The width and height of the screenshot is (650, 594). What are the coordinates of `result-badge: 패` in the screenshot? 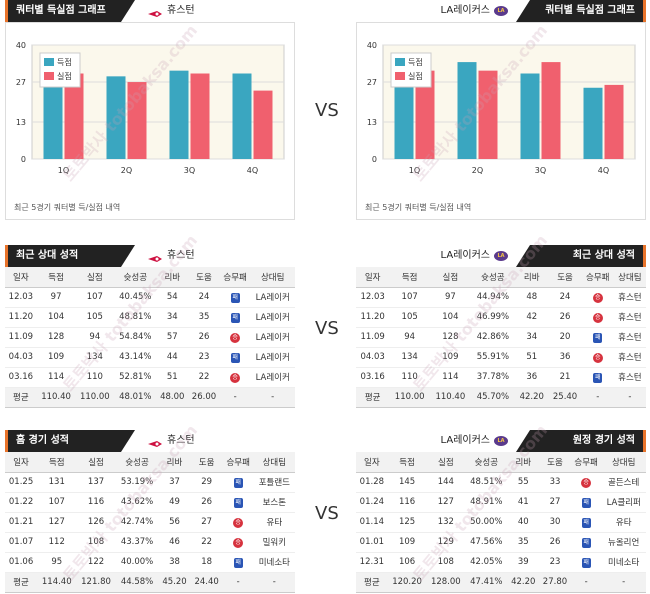 It's located at (598, 337).